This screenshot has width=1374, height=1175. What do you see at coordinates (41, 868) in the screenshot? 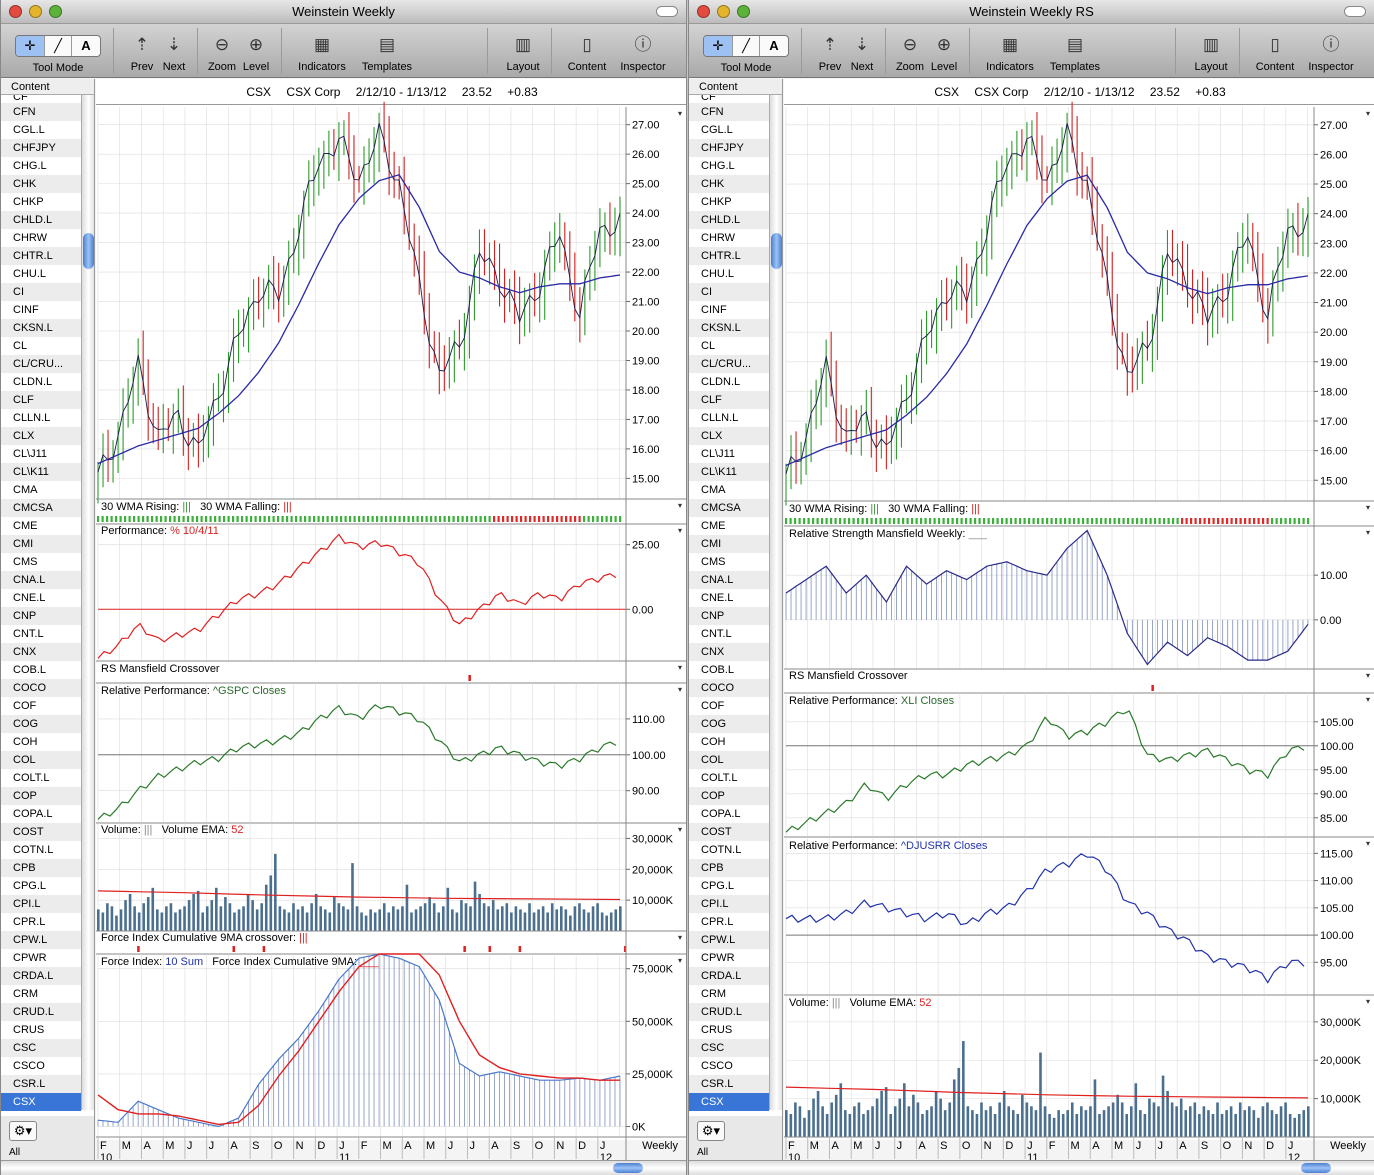
I see `symbol-list-item: CPB` at bounding box center [41, 868].